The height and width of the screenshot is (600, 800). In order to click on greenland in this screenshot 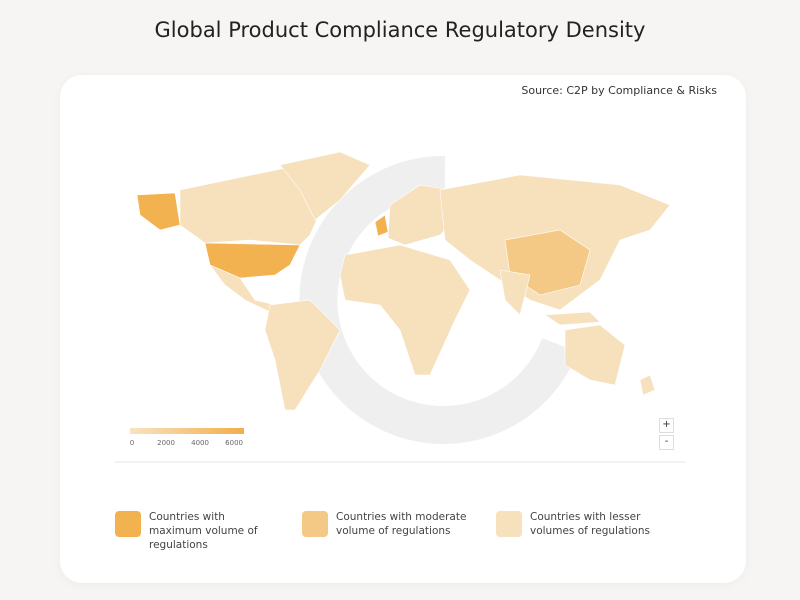, I will do `click(325, 186)`.